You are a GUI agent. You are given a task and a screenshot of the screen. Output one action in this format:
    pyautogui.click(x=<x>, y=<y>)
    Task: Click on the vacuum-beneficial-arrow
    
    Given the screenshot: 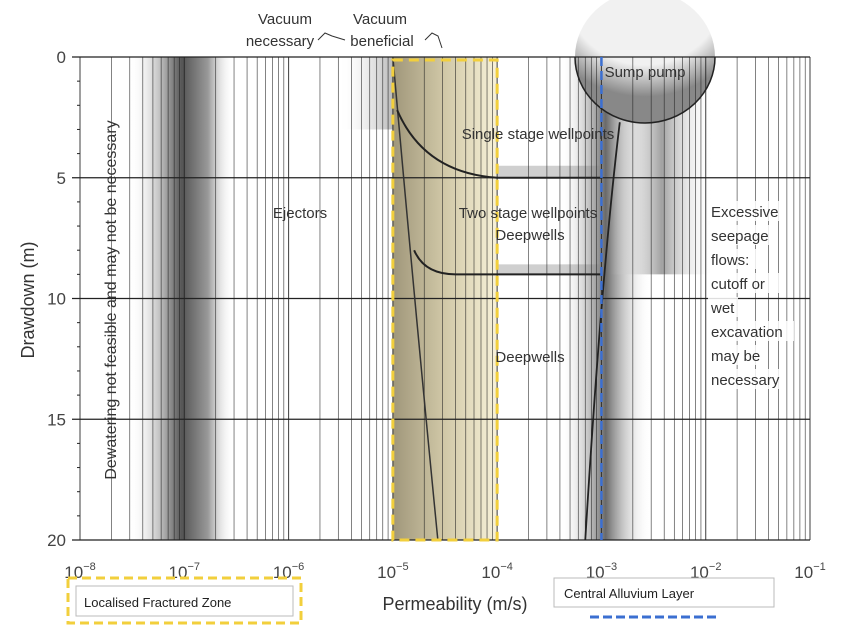 What is the action you would take?
    pyautogui.click(x=433, y=40)
    